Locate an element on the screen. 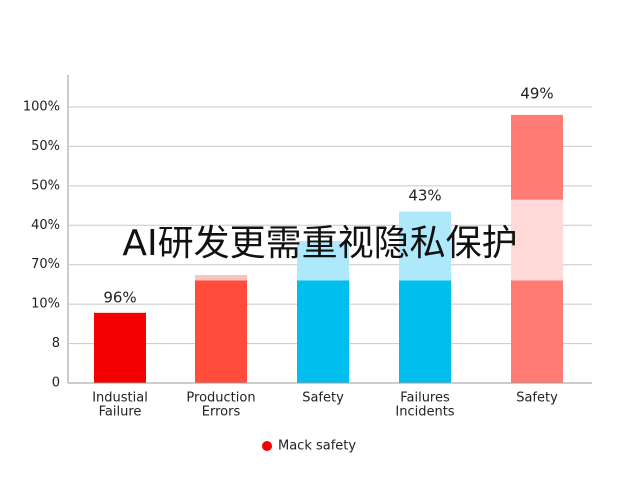  overlay-text: AI研发更需重视隐私保护 is located at coordinates (319, 243).